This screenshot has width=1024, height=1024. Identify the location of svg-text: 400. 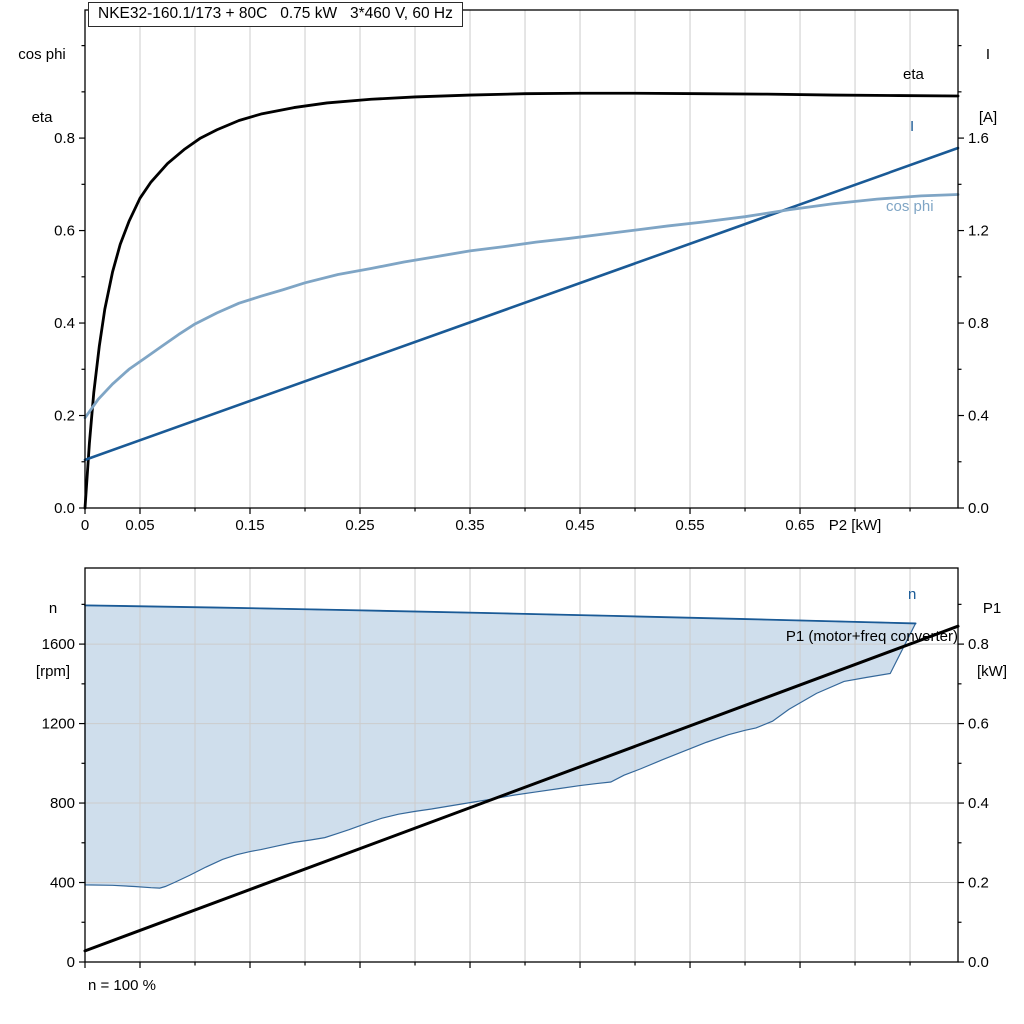
(62, 883).